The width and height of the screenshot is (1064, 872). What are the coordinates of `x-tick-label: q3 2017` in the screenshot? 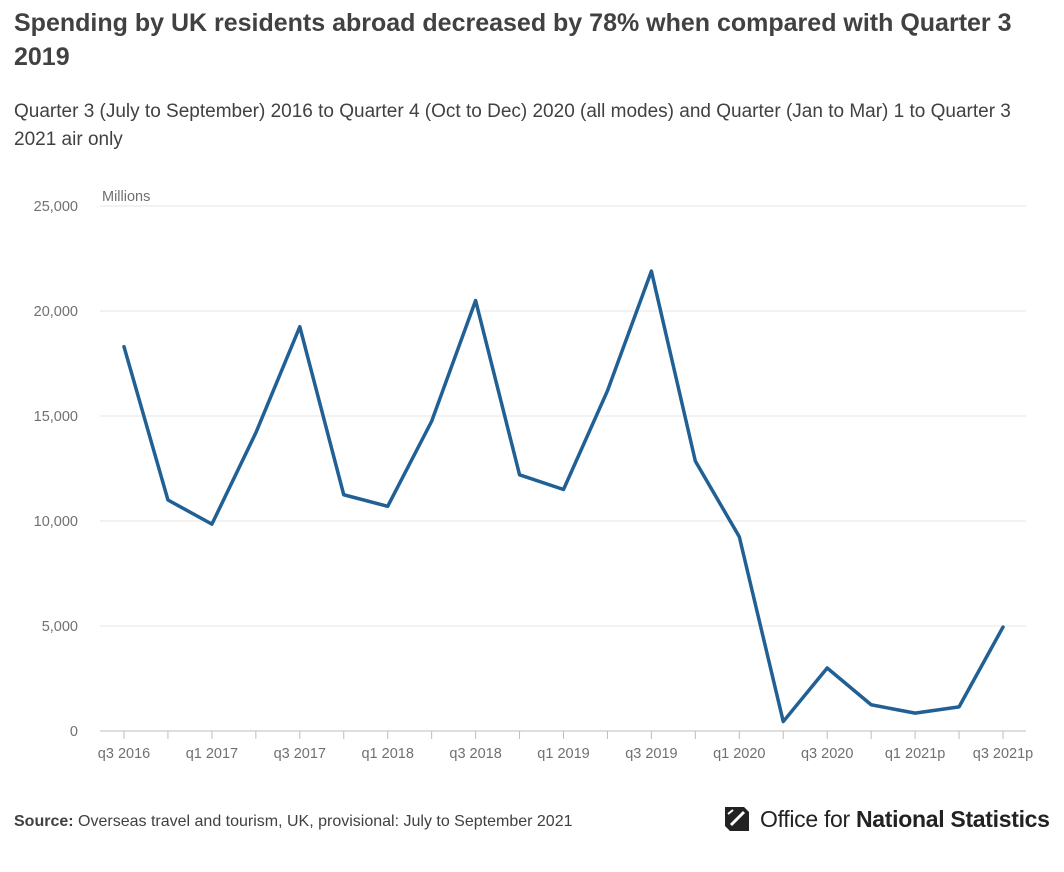 It's located at (300, 754).